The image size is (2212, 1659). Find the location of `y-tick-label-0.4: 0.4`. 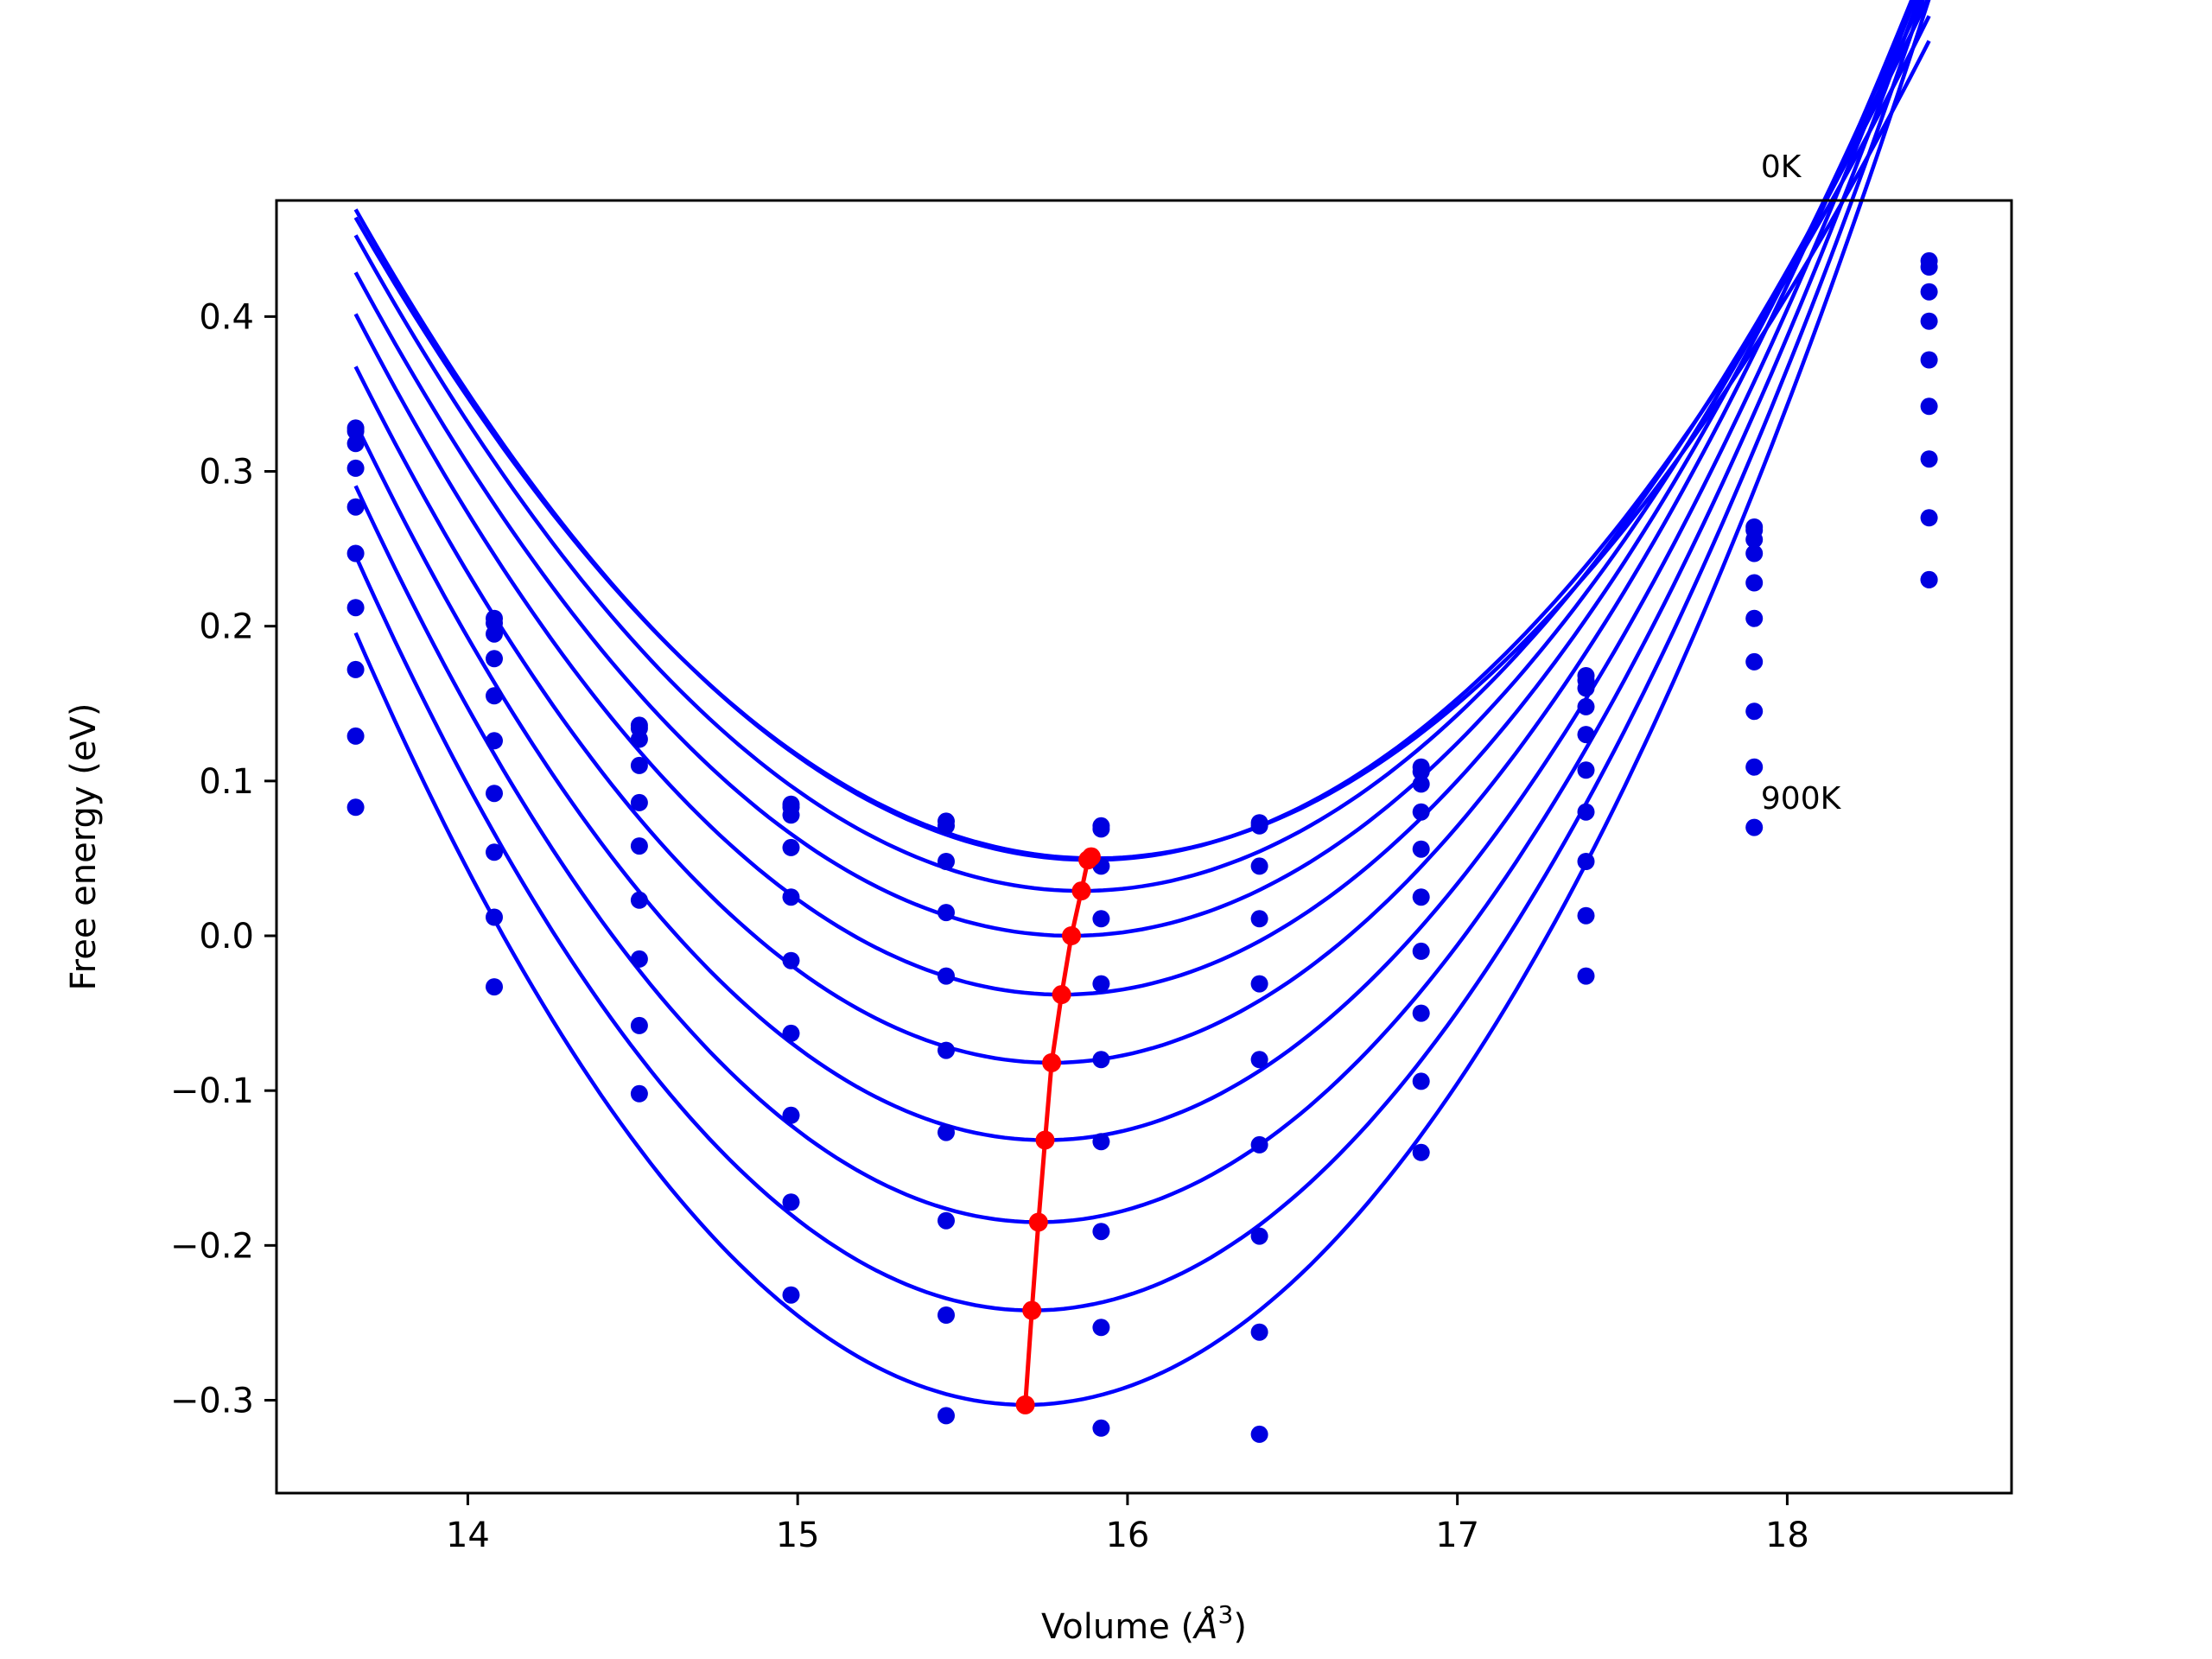

y-tick-label-0.4: 0.4 is located at coordinates (226, 317).